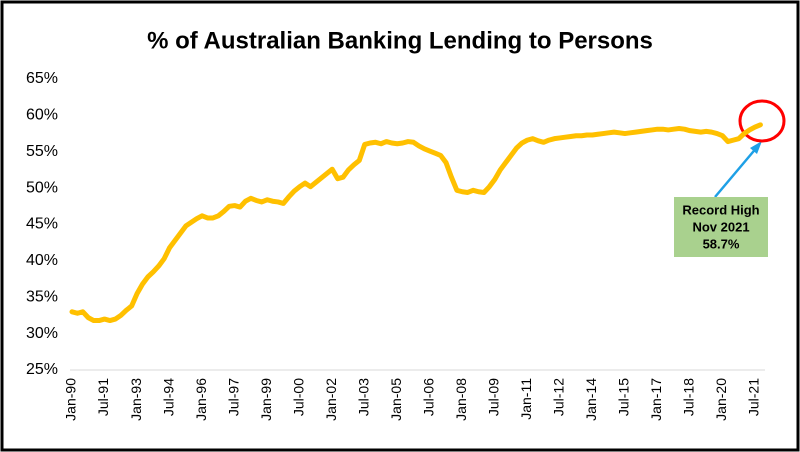 The width and height of the screenshot is (800, 452). What do you see at coordinates (103, 397) in the screenshot?
I see `x-tick-label: Jul-91` at bounding box center [103, 397].